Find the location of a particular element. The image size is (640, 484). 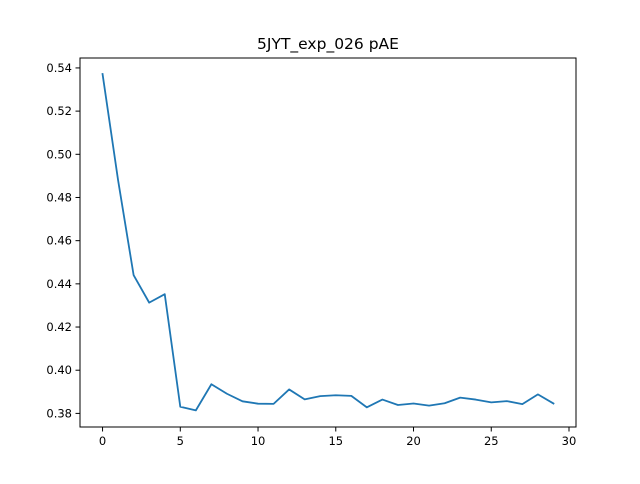

x-tick-label: 15 is located at coordinates (335, 441).